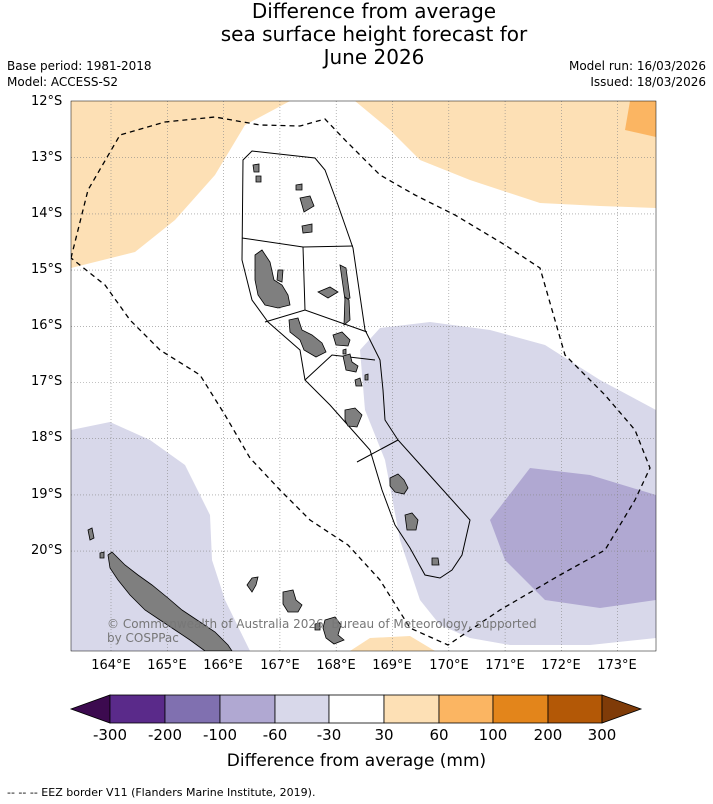 This screenshot has height=804, width=713. I want to click on lon-label: 173°E, so click(617, 665).